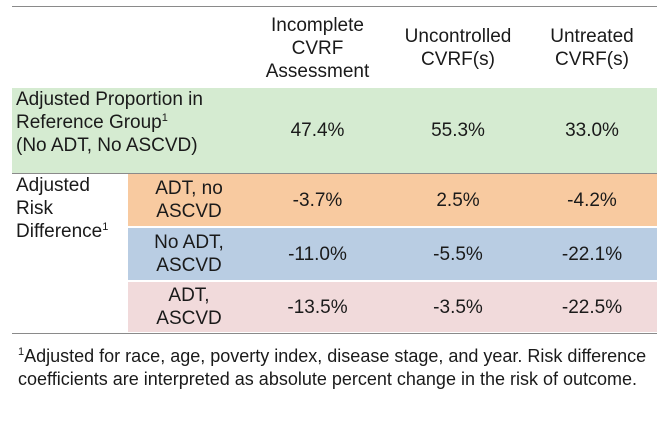 This screenshot has width=660, height=426. Describe the element at coordinates (189, 318) in the screenshot. I see `risk-row-3-group-line2: ASCVD` at that location.